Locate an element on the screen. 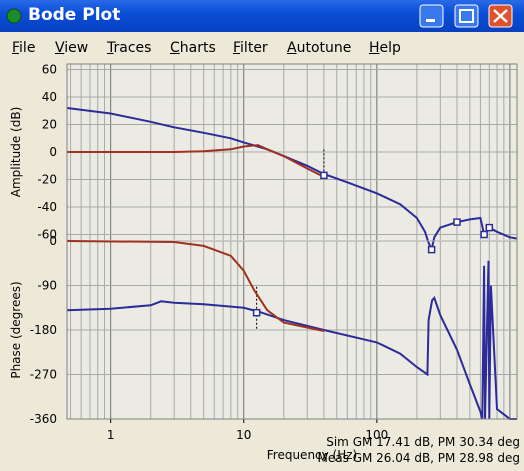 Image resolution: width=524 pixels, height=471 pixels. y-tick-label: 20 is located at coordinates (49, 125).